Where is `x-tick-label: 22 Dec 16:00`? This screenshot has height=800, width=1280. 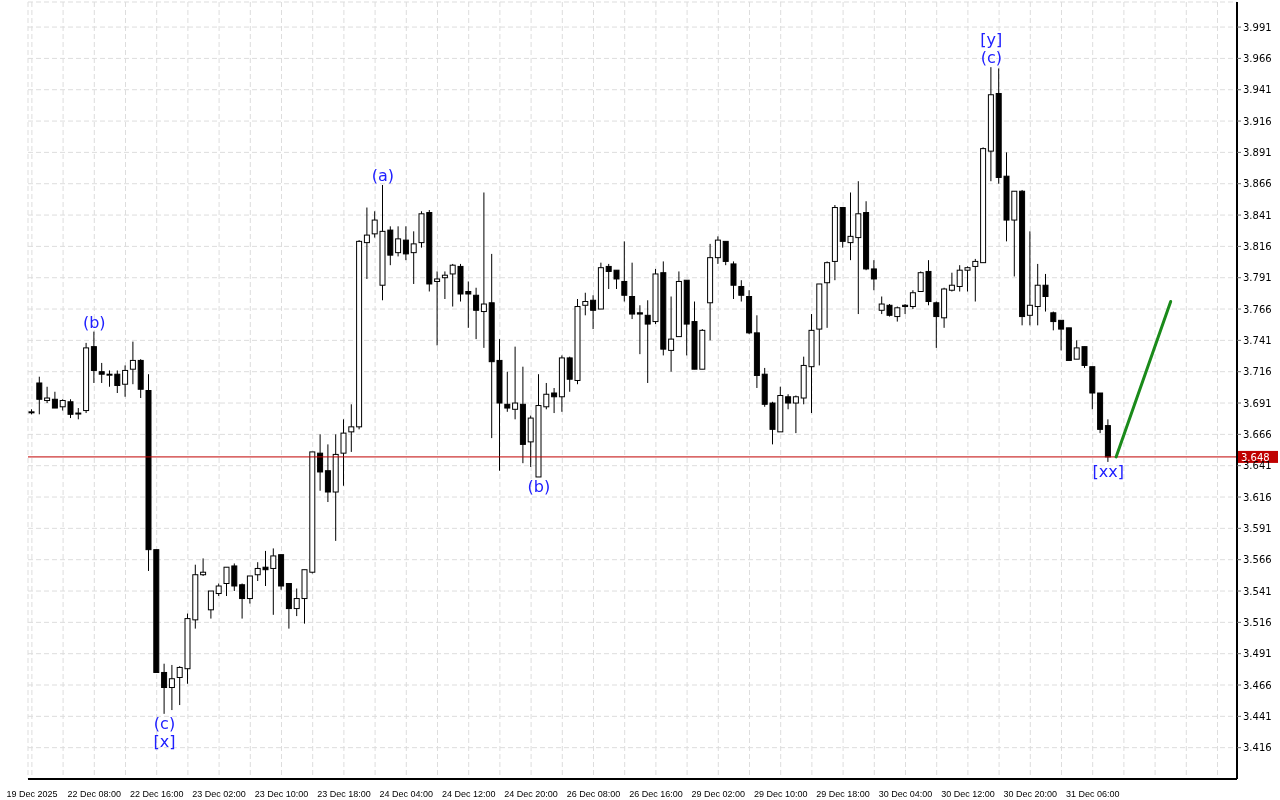
x-tick-label: 22 Dec 16:00 is located at coordinates (156, 794).